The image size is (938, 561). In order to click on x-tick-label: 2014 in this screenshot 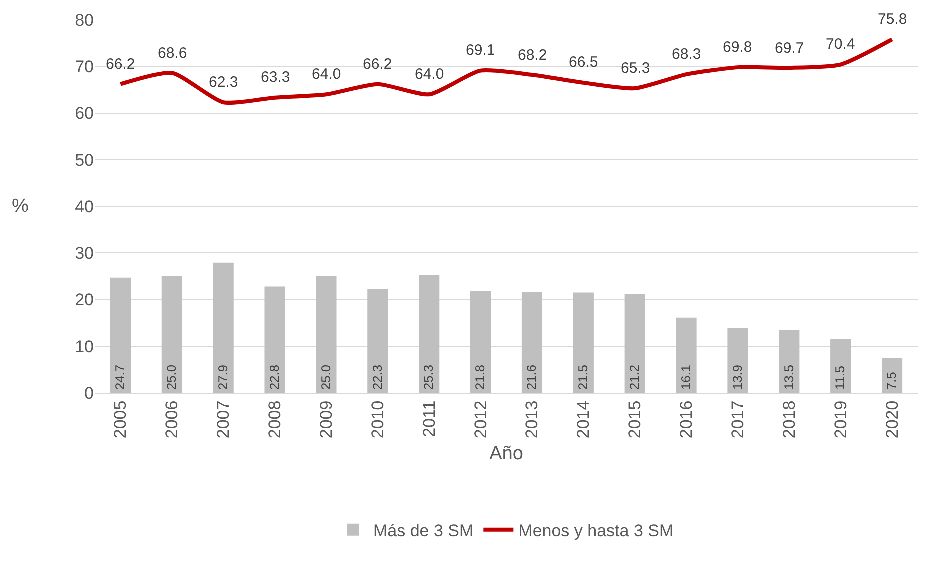, I will do `click(584, 419)`.